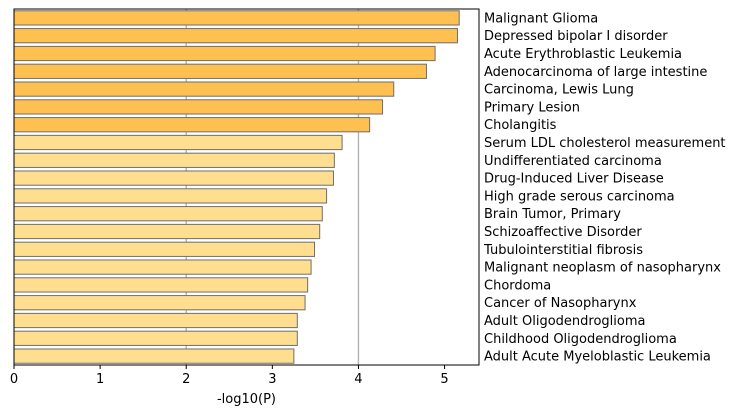 The width and height of the screenshot is (751, 417). I want to click on category-label: Acute Erythroblastic Leukemia, so click(583, 54).